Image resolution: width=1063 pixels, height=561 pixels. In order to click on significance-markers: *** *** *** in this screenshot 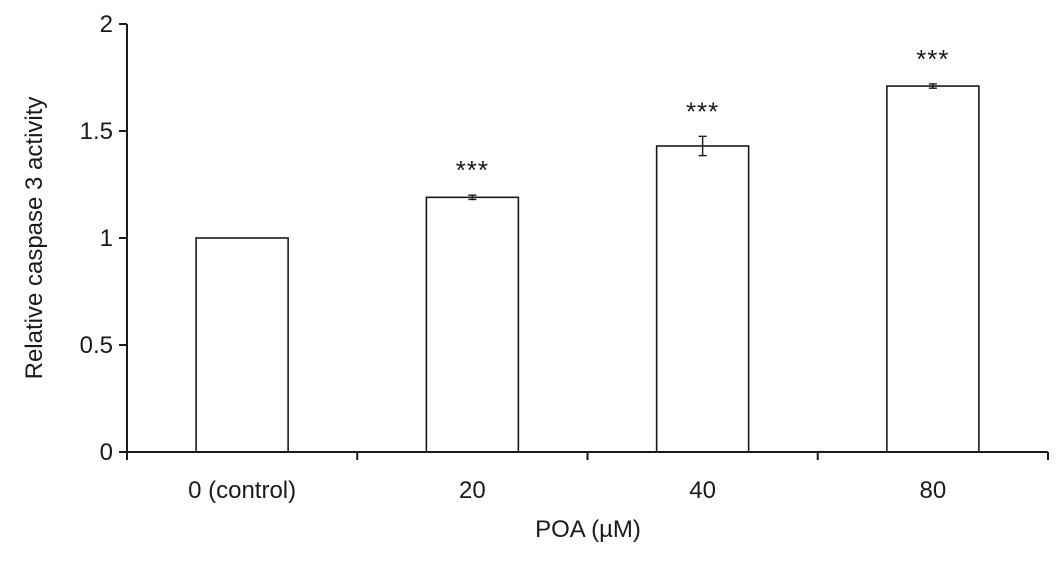, I will do `click(702, 114)`.